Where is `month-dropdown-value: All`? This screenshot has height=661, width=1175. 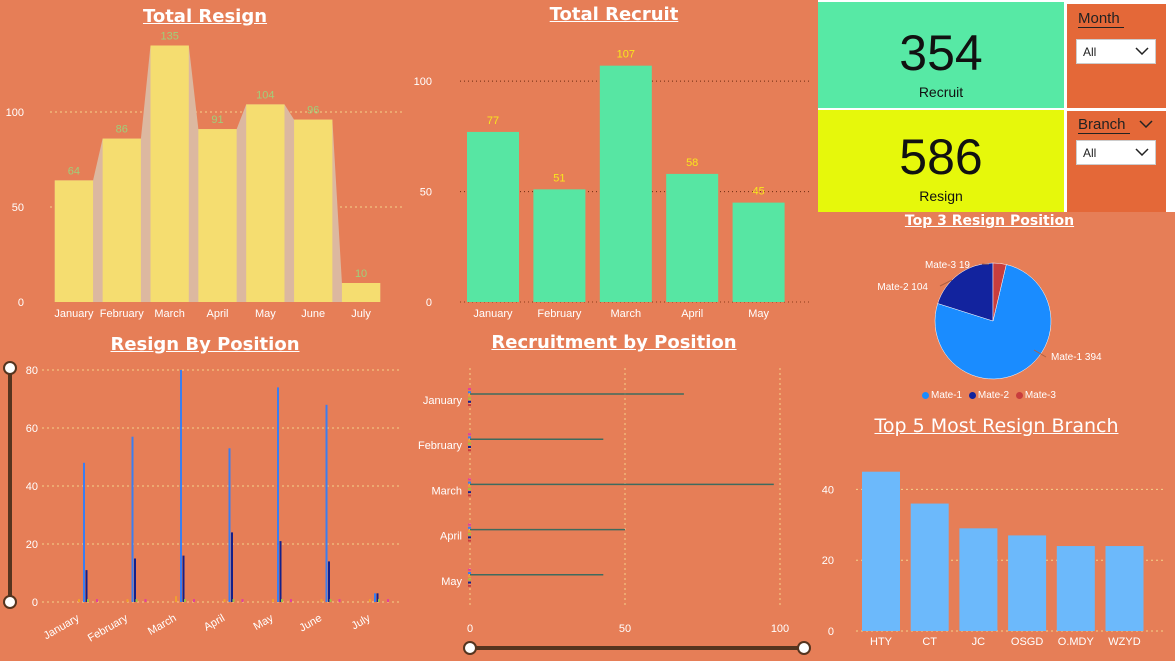
month-dropdown-value: All is located at coordinates (1090, 52).